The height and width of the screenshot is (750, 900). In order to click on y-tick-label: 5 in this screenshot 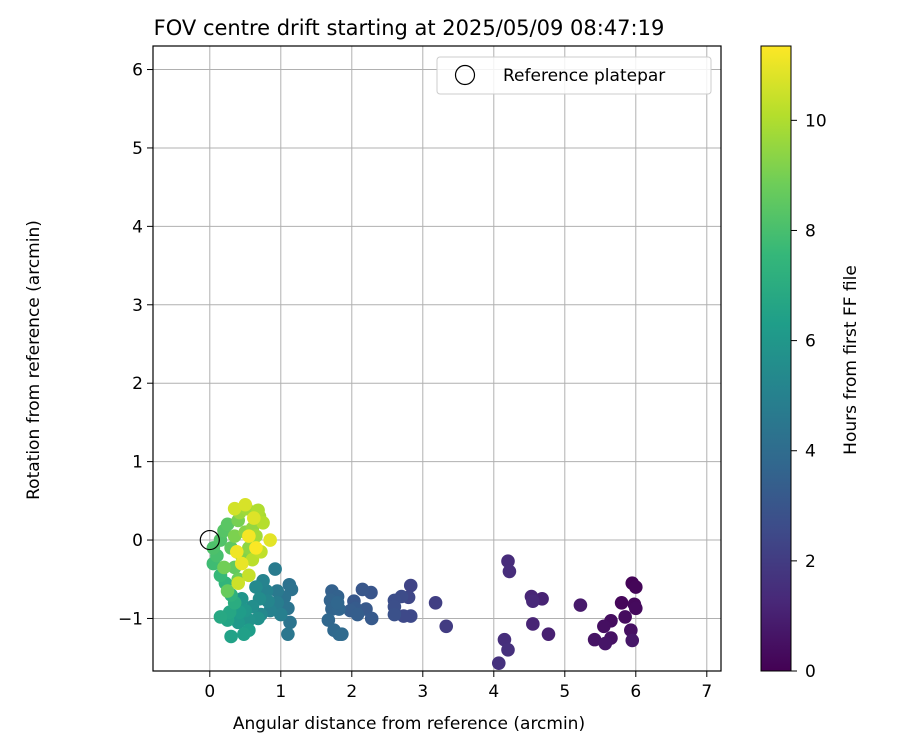, I will do `click(137, 149)`.